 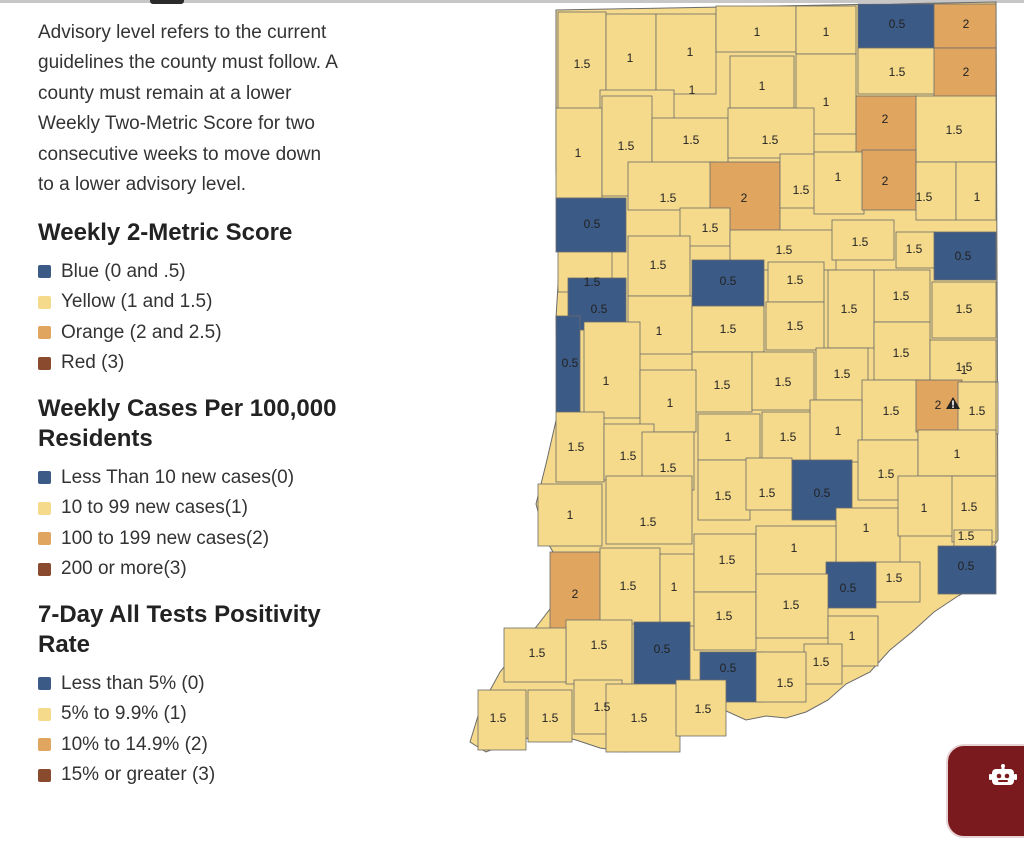 What do you see at coordinates (187, 424) in the screenshot?
I see `legend-title: Weekly Cases Per 100,000 Residents` at bounding box center [187, 424].